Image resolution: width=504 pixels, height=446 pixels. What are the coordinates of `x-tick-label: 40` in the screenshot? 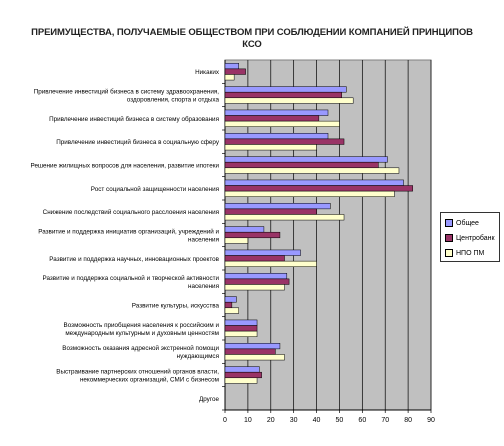 It's located at (317, 420).